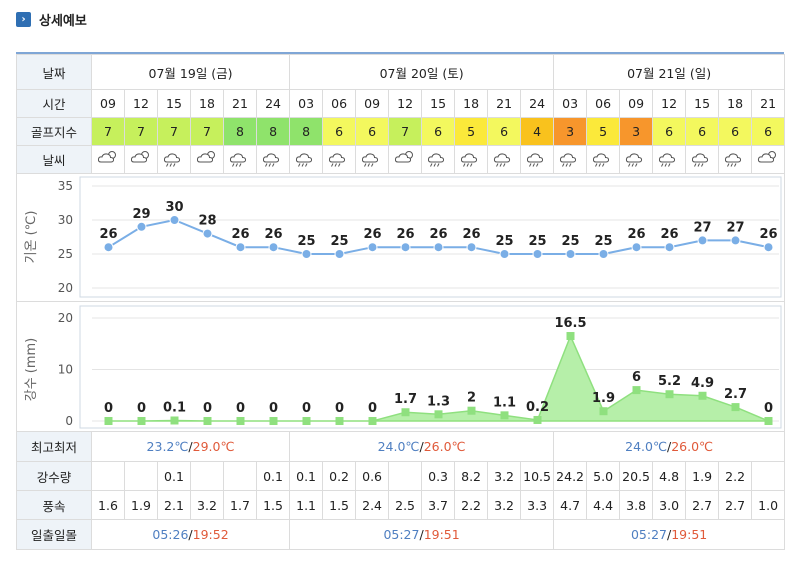 Image resolution: width=794 pixels, height=569 pixels. What do you see at coordinates (735, 476) in the screenshot?
I see `precip-cell: 2.2` at bounding box center [735, 476].